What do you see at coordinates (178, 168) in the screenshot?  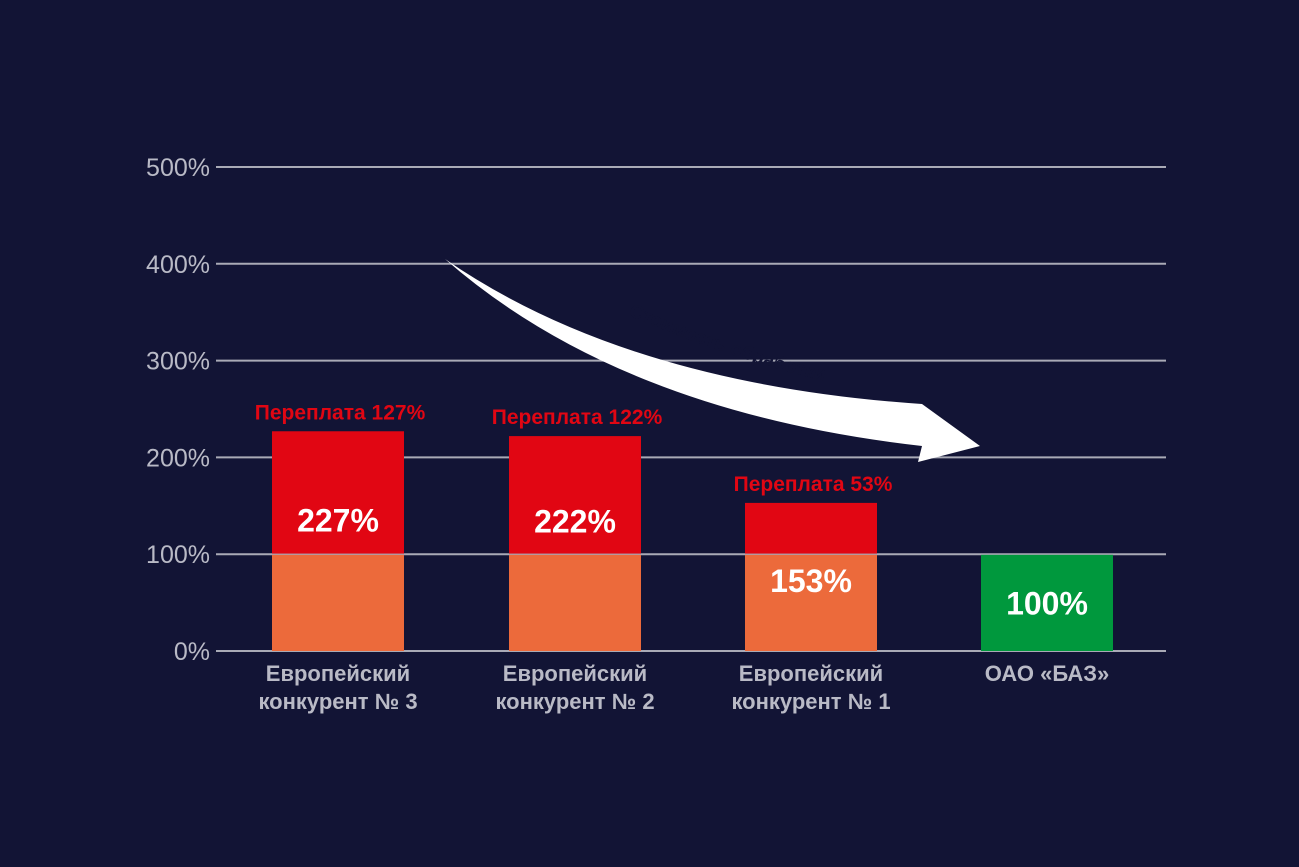 I see `y-tick-label: 500%` at bounding box center [178, 168].